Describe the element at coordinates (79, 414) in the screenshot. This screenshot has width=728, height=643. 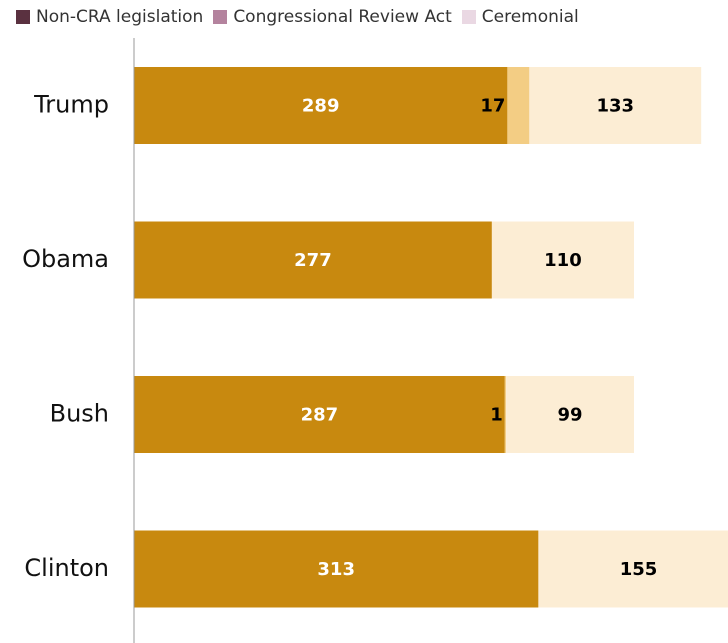
I see `category-label-bush: Bush` at that location.